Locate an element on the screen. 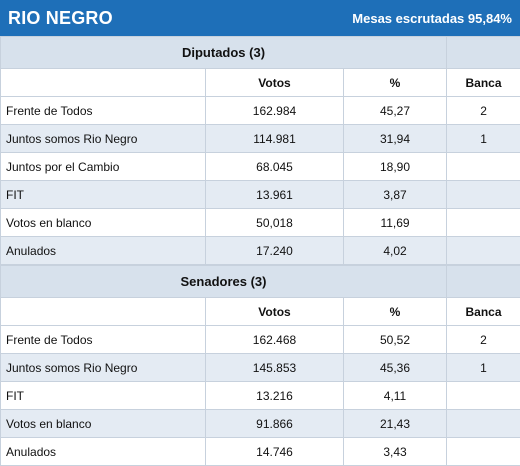 This screenshot has height=466, width=520. mesas-escrutadas: Mesas escrutadas 95,84% is located at coordinates (432, 18).